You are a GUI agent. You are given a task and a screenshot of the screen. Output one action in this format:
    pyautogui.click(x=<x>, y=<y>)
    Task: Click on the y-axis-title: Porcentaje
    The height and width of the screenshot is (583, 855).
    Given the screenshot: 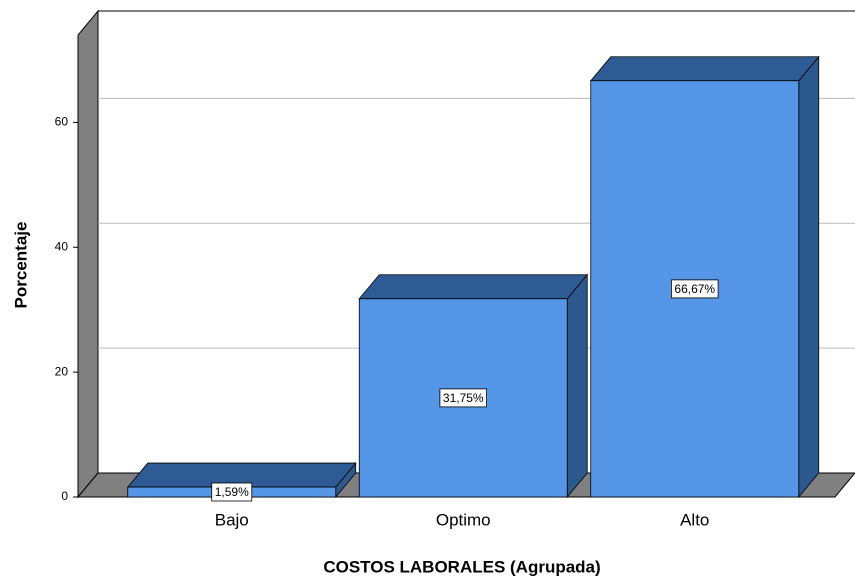 What is the action you would take?
    pyautogui.click(x=20, y=265)
    